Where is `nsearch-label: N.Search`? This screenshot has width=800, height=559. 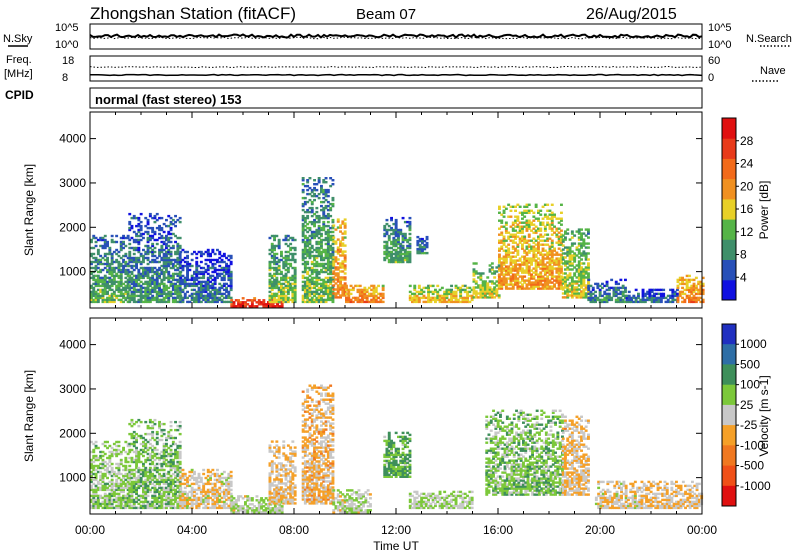 nsearch-label: N.Search is located at coordinates (769, 39).